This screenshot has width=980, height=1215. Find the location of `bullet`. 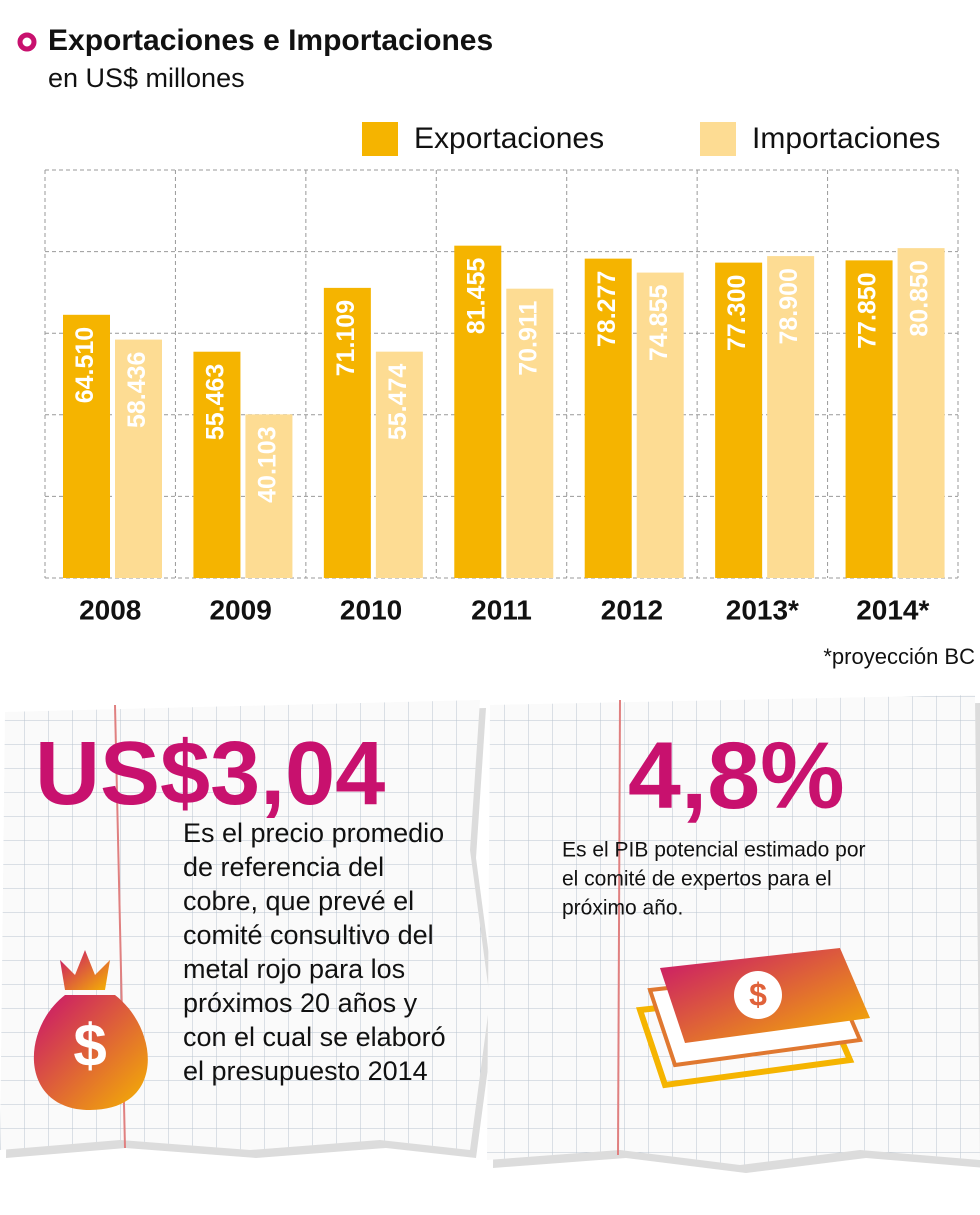

bullet is located at coordinates (27, 42).